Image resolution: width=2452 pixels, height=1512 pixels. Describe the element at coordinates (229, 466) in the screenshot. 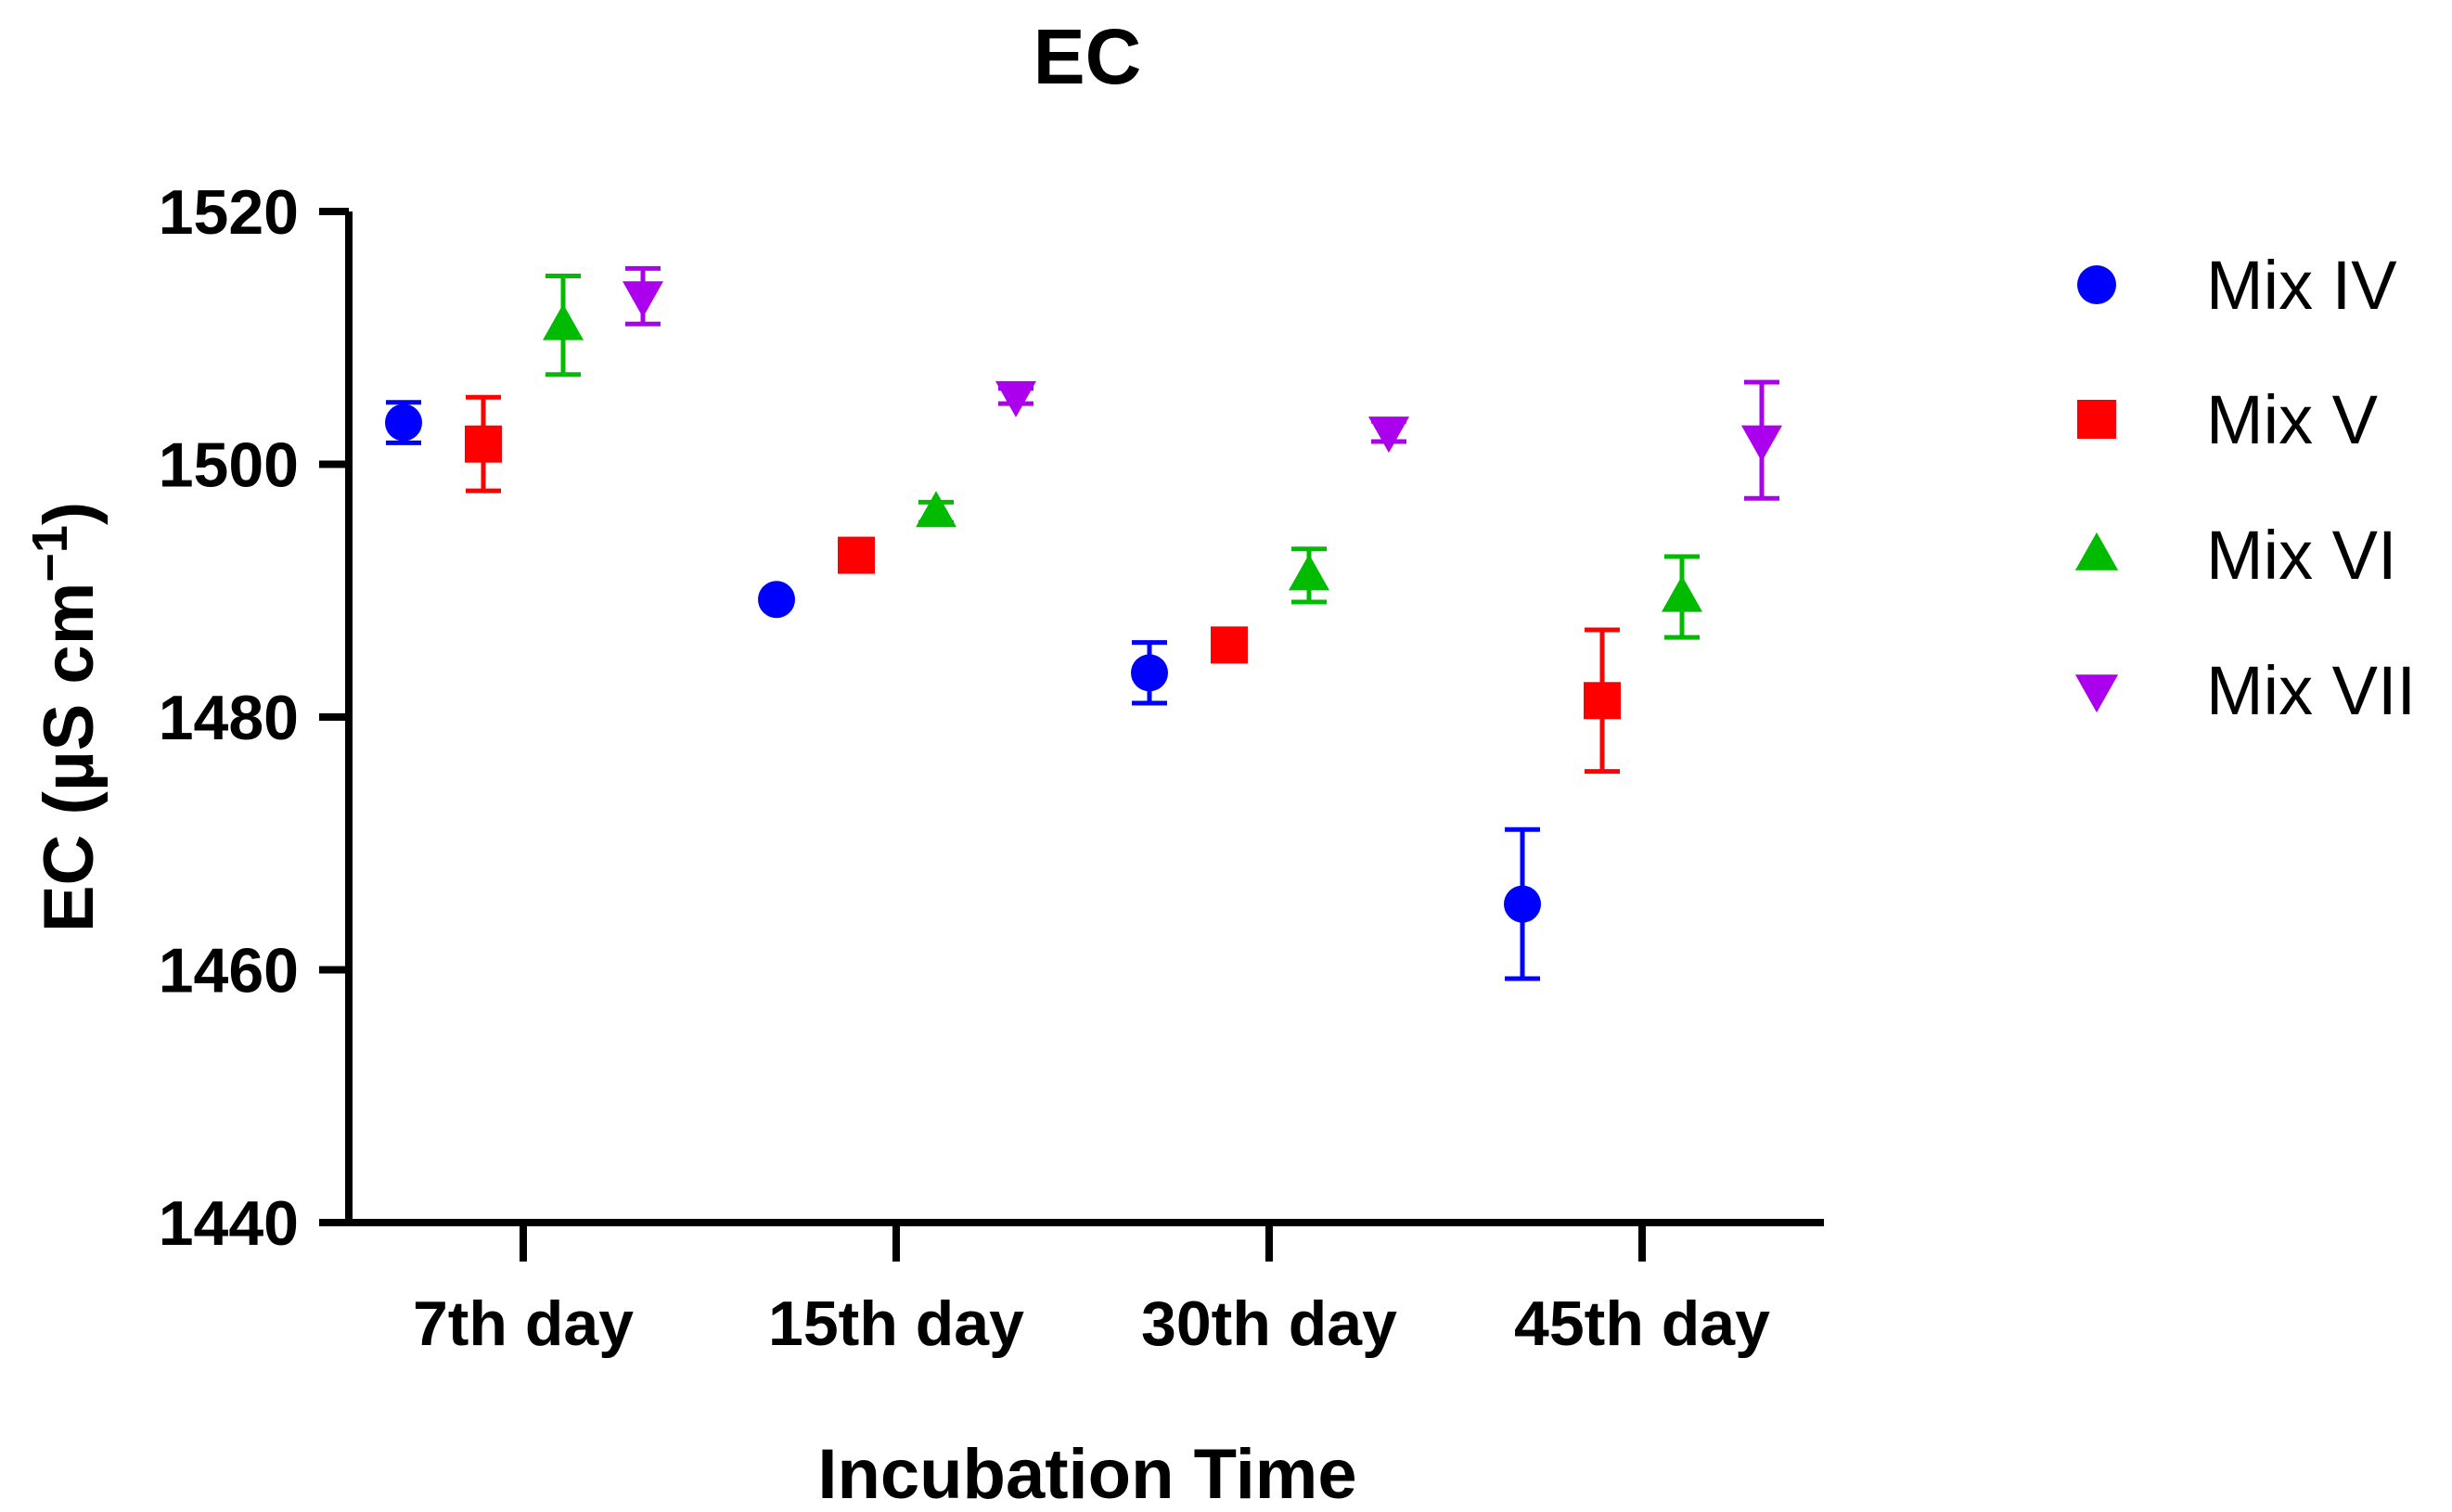

I see `y-tick-label: 1500` at that location.